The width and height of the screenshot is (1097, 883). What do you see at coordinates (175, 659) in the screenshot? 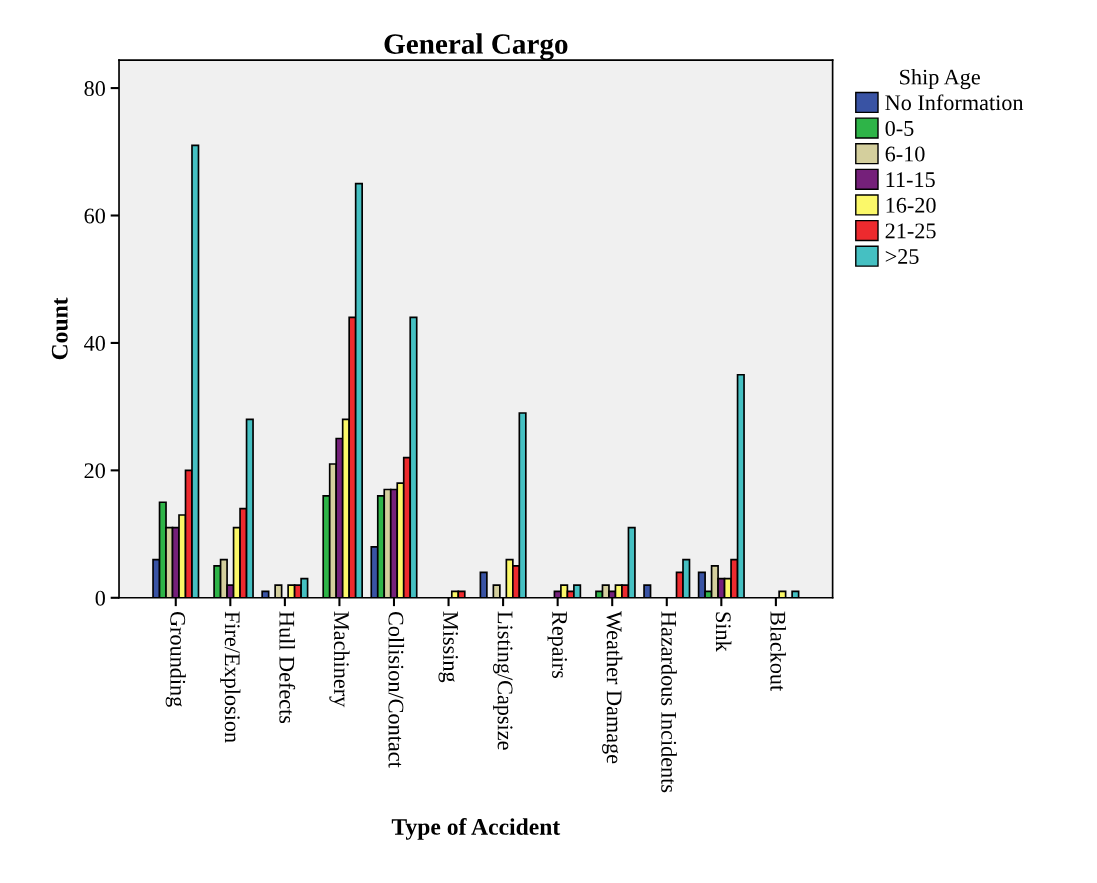
I see `x-tick-label: Grounding` at bounding box center [175, 659].